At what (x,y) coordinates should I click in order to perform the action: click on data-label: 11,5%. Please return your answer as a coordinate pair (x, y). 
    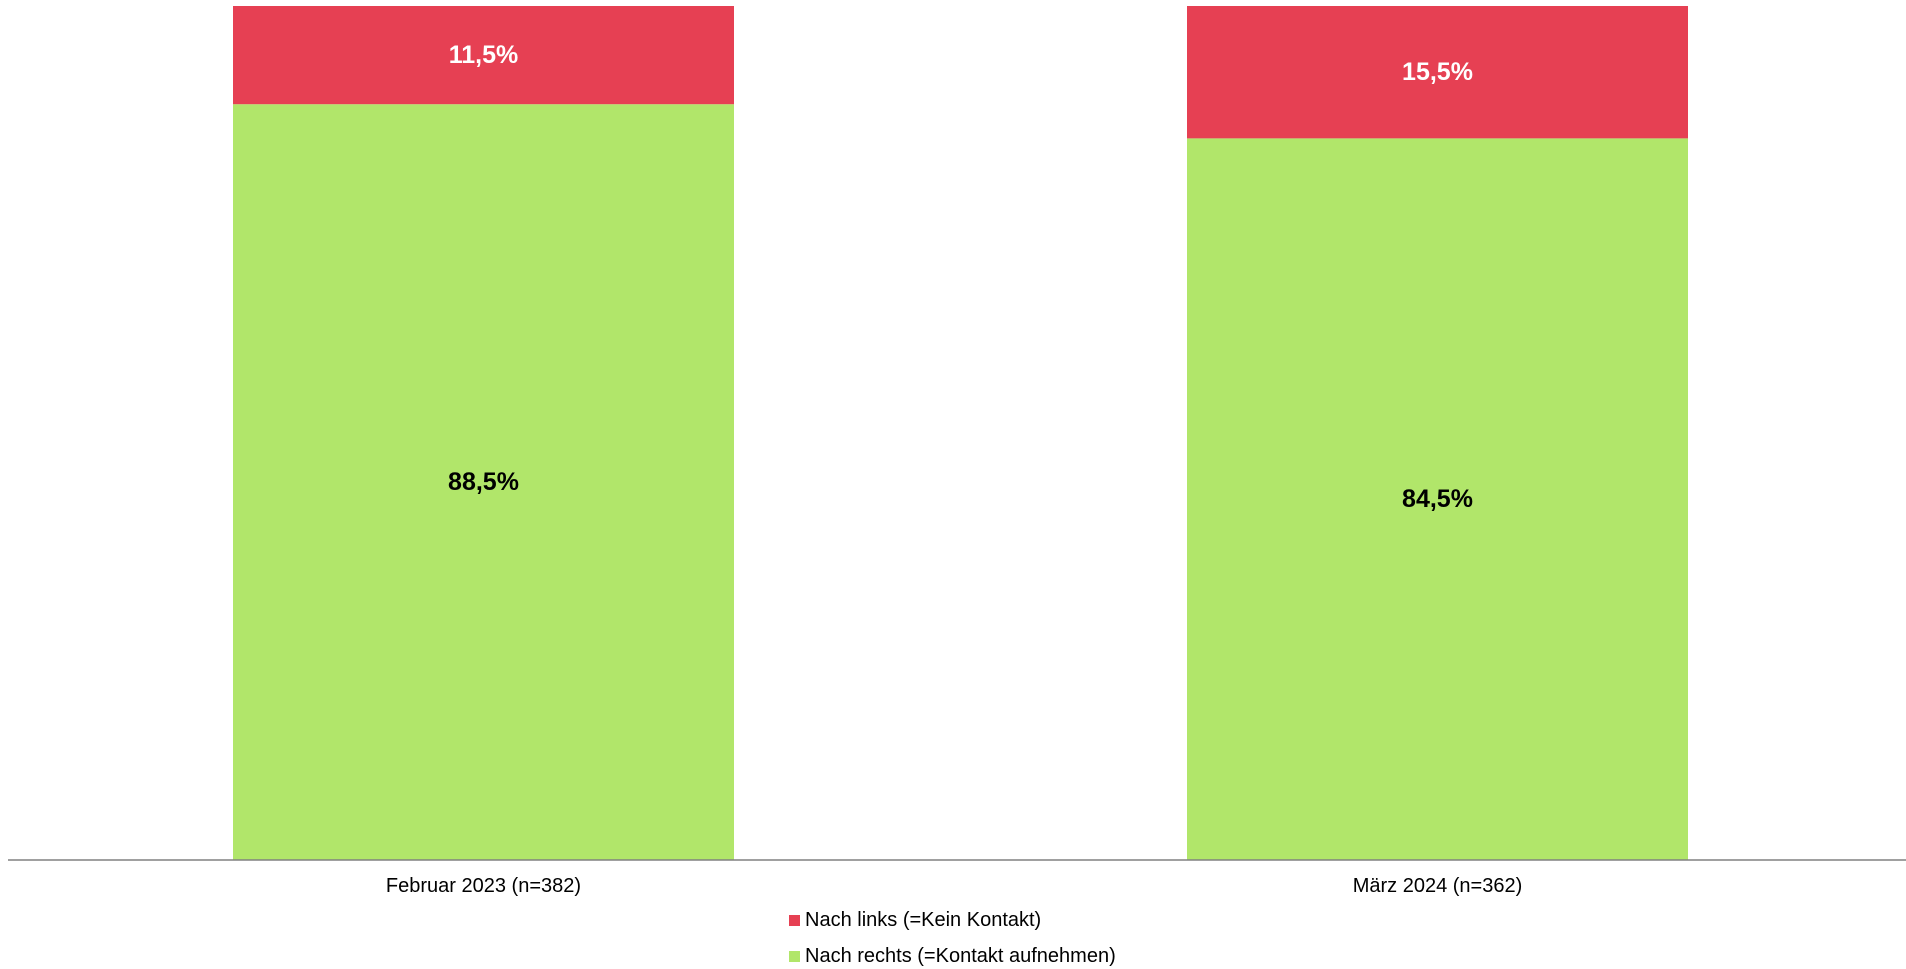
    Looking at the image, I should click on (484, 55).